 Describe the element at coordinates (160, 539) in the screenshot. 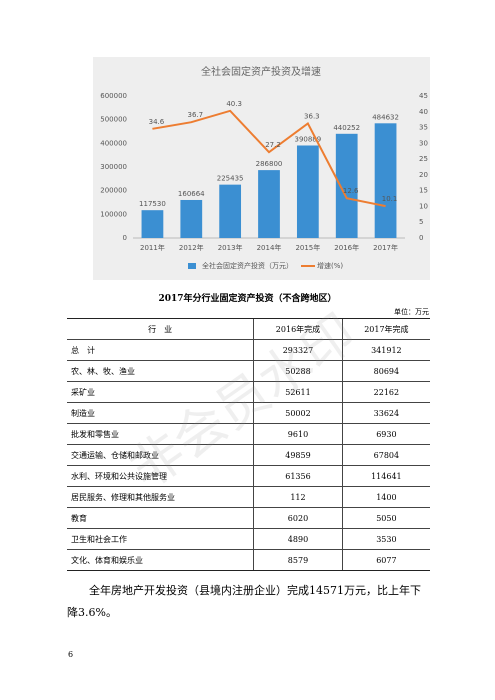

I see `table-cell: 卫生和社会工作` at that location.